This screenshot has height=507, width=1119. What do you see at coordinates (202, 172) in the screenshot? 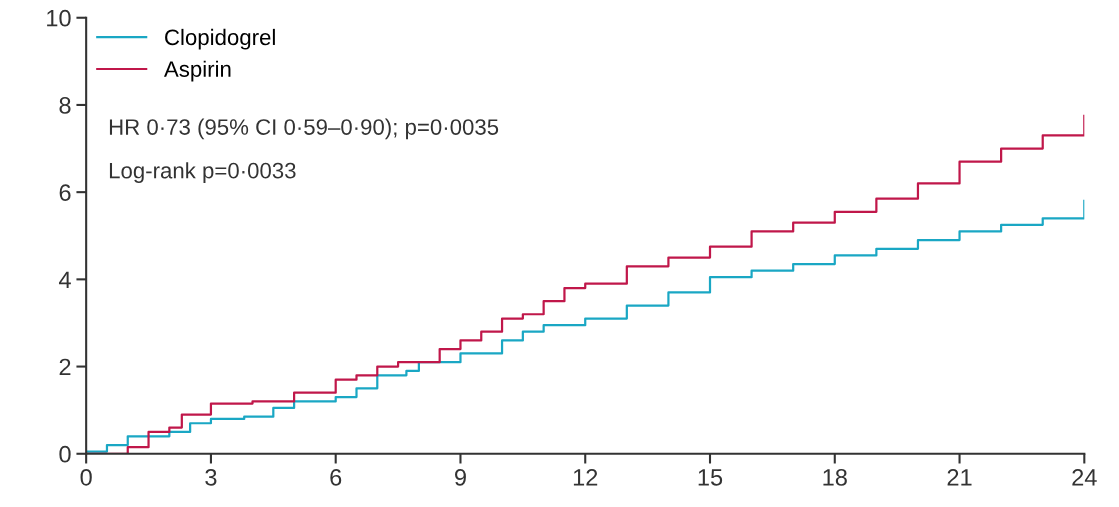
I see `annotation: Log-rank p=0·0033` at bounding box center [202, 172].